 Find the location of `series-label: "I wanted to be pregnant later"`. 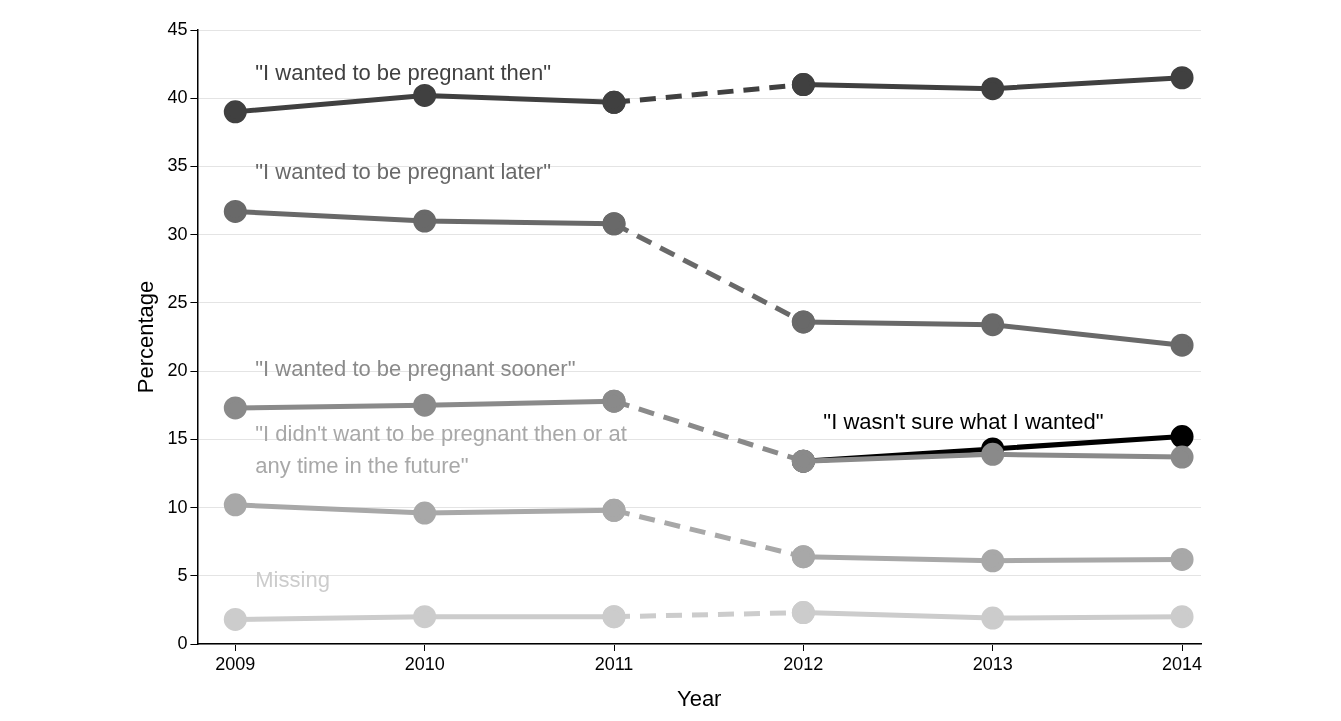

series-label: "I wanted to be pregnant later" is located at coordinates (403, 172).